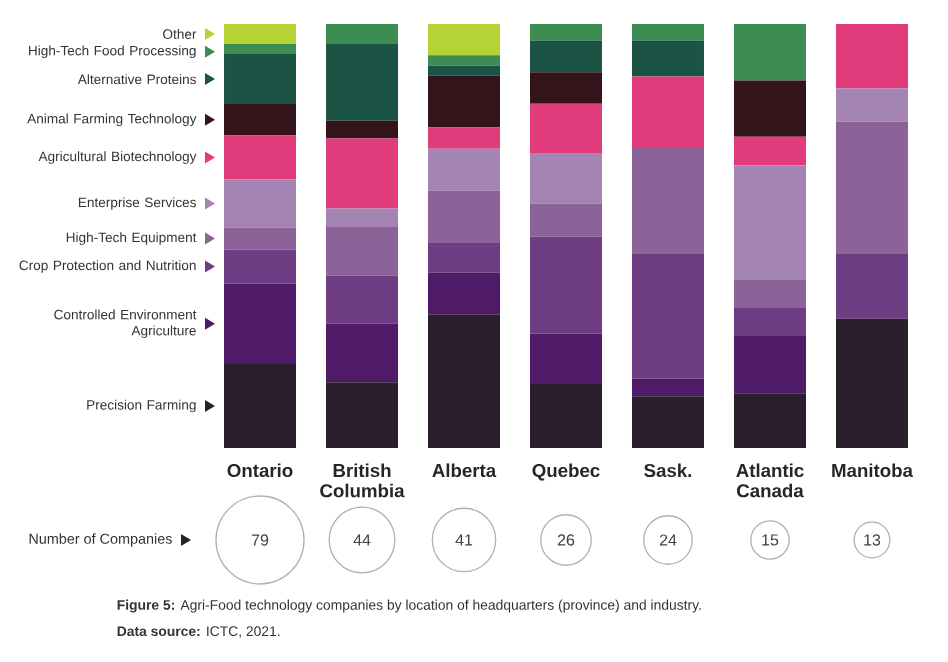 The width and height of the screenshot is (948, 662). What do you see at coordinates (362, 540) in the screenshot?
I see `data-label: 44` at bounding box center [362, 540].